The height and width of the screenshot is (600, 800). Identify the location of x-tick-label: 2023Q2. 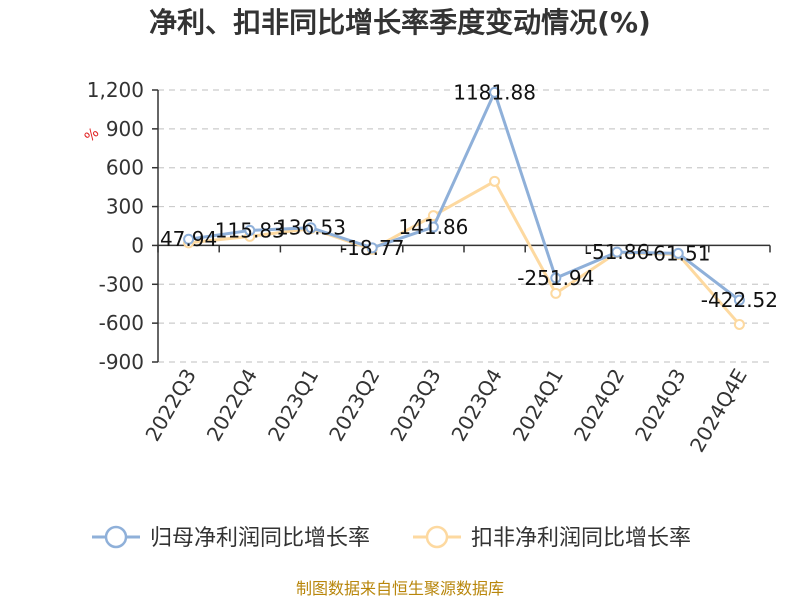
(354, 405).